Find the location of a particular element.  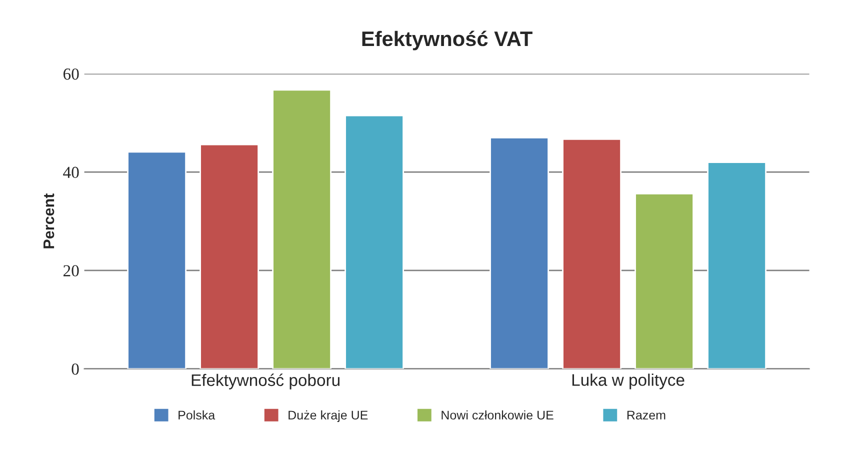

legend-label: Razem is located at coordinates (646, 415).